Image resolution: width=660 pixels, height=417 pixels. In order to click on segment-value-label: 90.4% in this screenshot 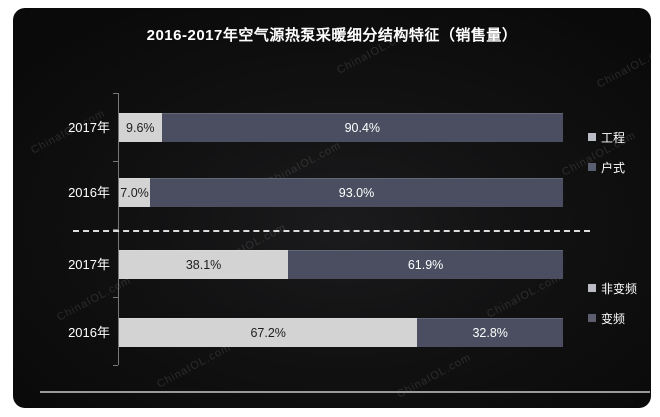, I will do `click(362, 128)`.